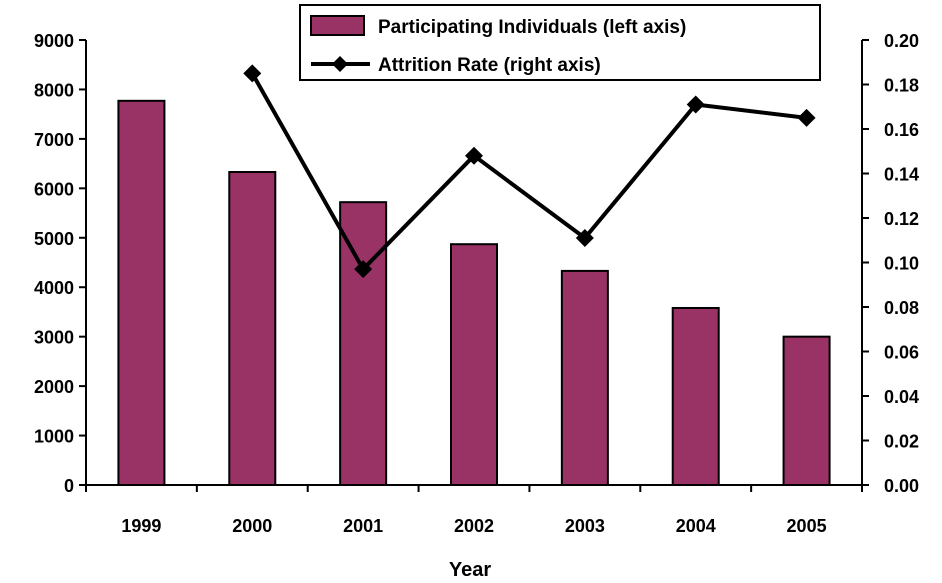 Image resolution: width=942 pixels, height=583 pixels. Describe the element at coordinates (489, 65) in the screenshot. I see `legend-label-line: Attrition Rate (right axis)` at that location.